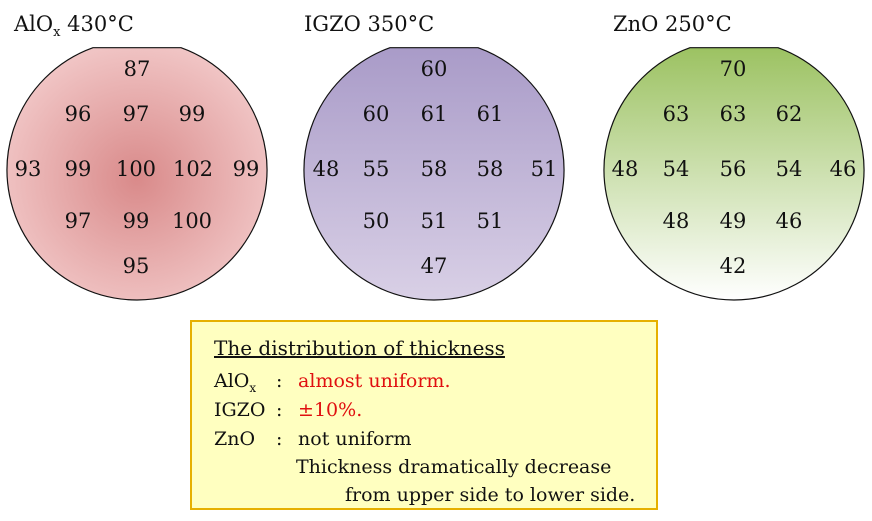 This screenshot has width=872, height=521. I want to click on wafer-value: 47, so click(434, 266).